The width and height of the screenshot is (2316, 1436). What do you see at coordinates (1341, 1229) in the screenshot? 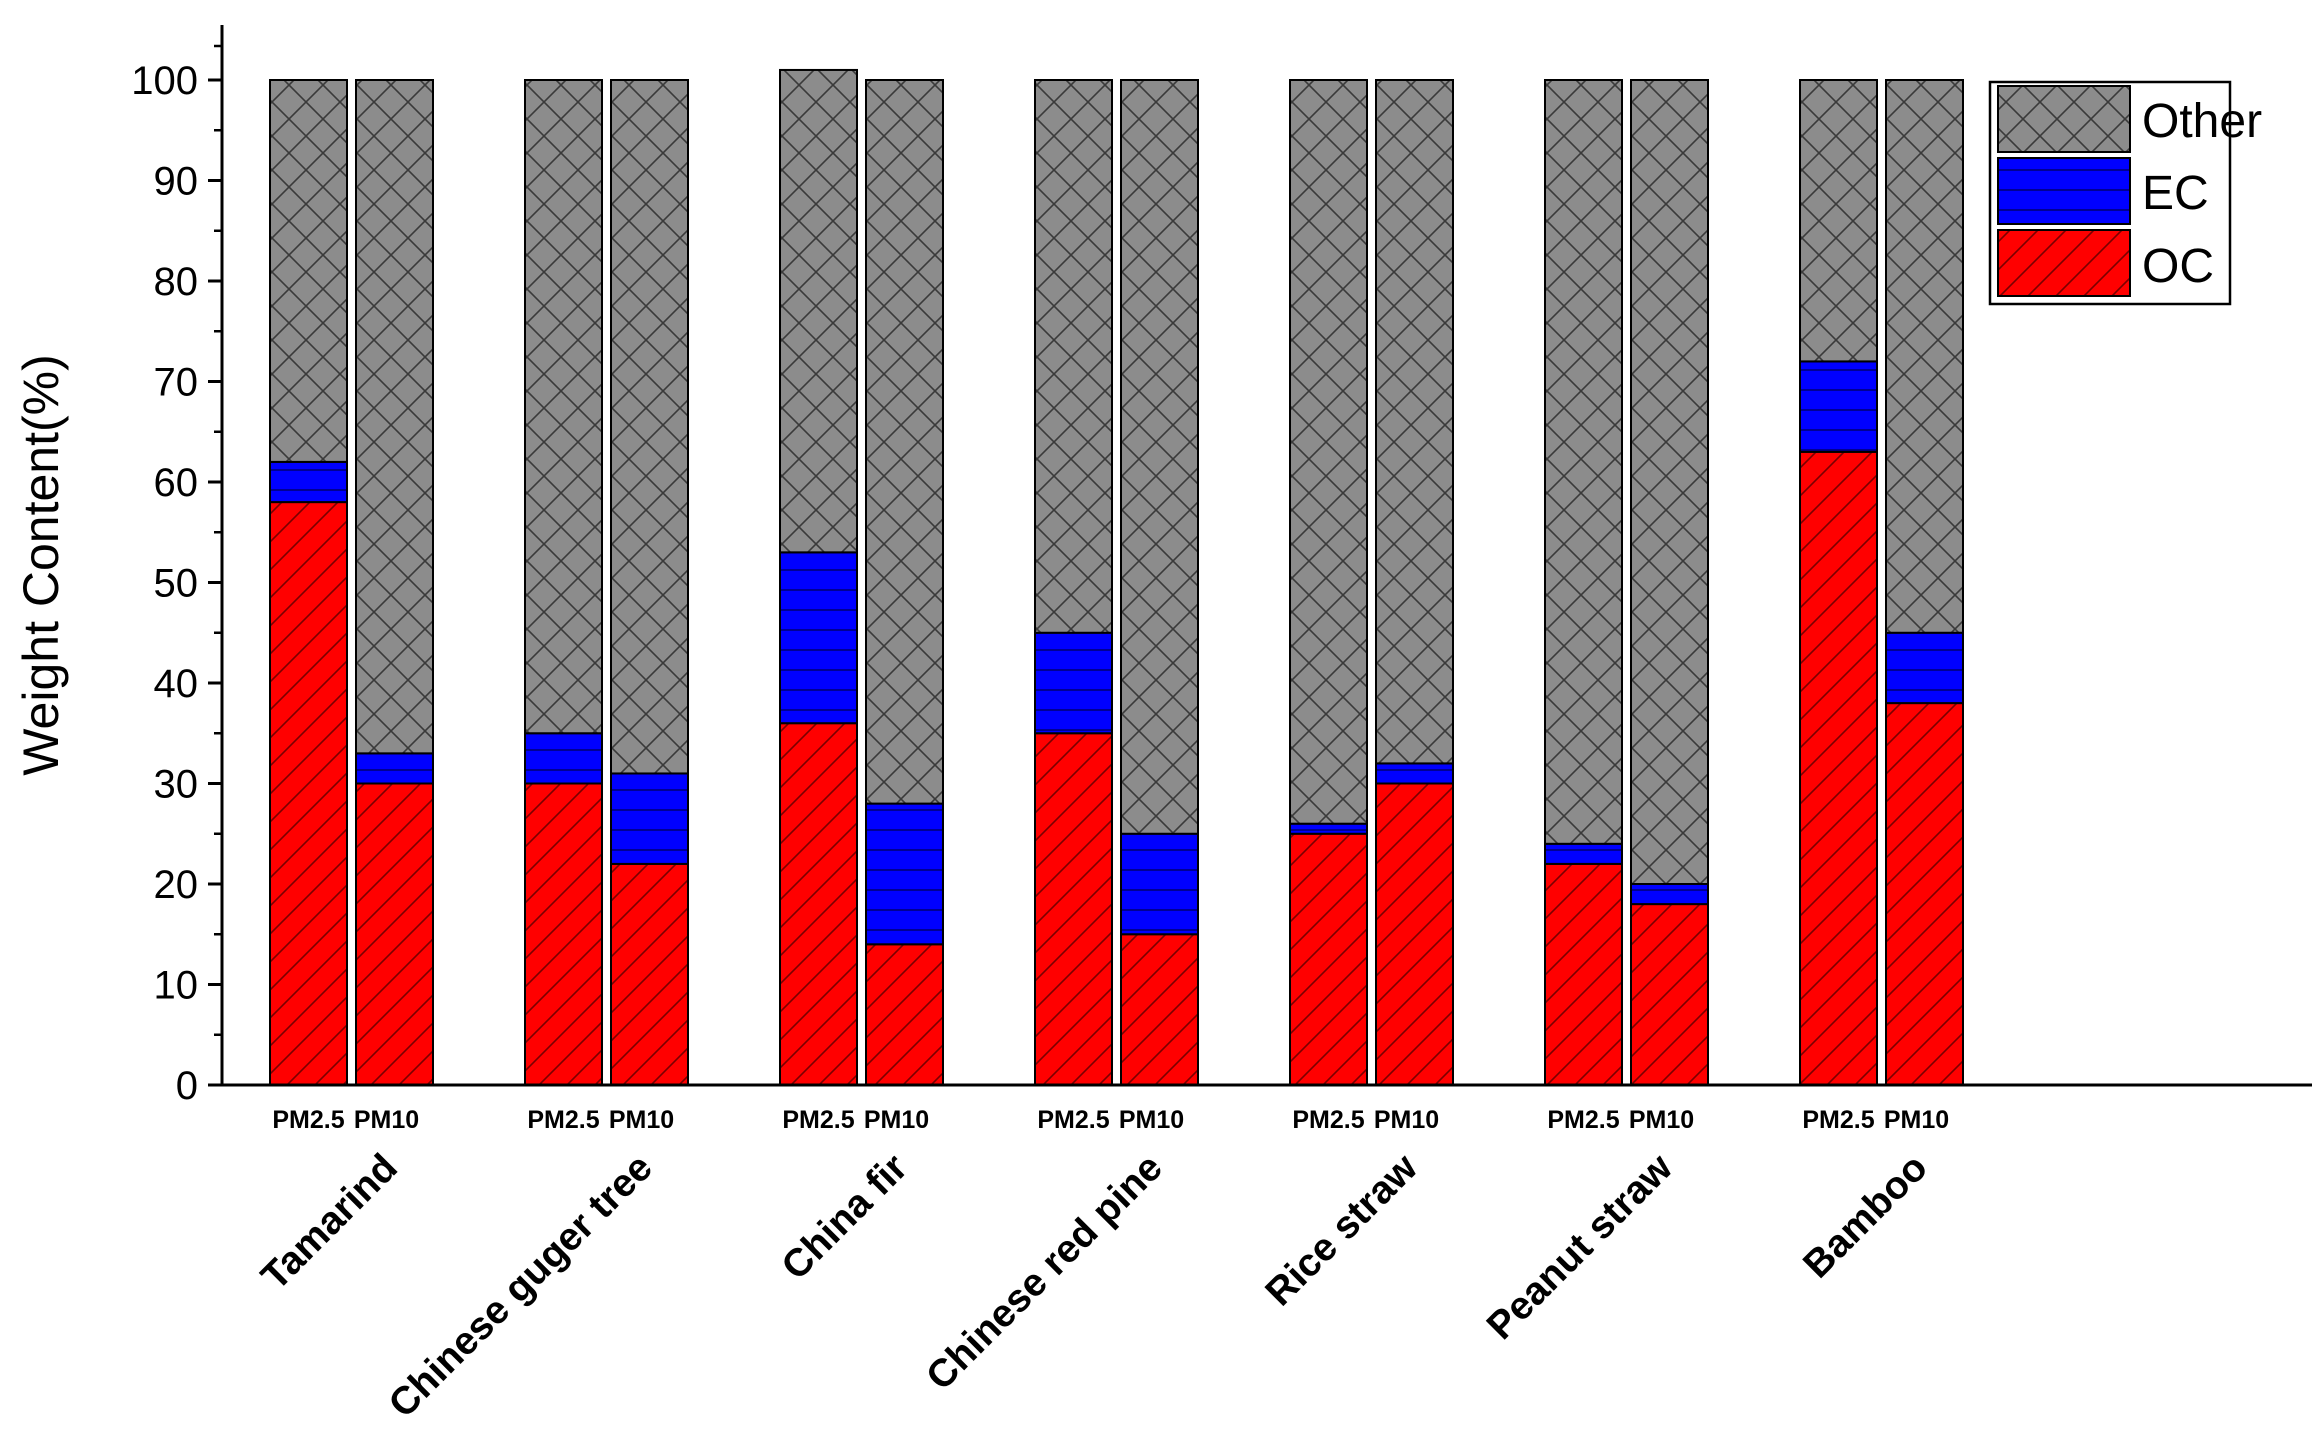
I see `x-tick-label-rice-straw: Rice straw` at bounding box center [1341, 1229].